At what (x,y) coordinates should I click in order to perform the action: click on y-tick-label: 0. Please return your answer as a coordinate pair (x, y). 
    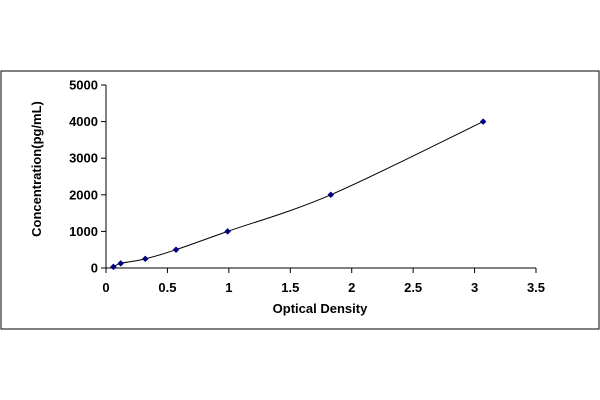
    Looking at the image, I should click on (94, 268).